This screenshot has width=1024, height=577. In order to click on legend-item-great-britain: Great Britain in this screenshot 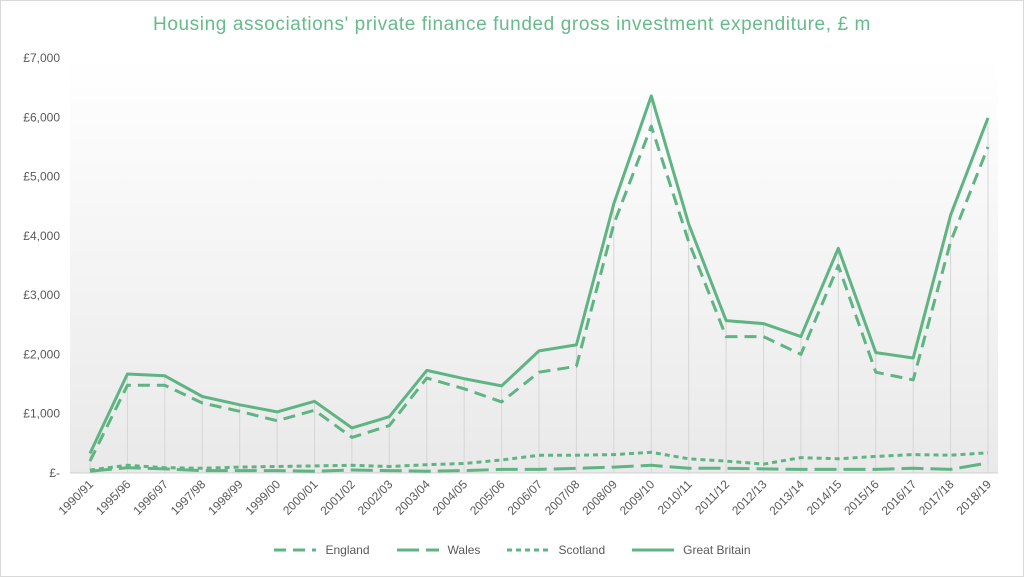, I will do `click(691, 550)`.